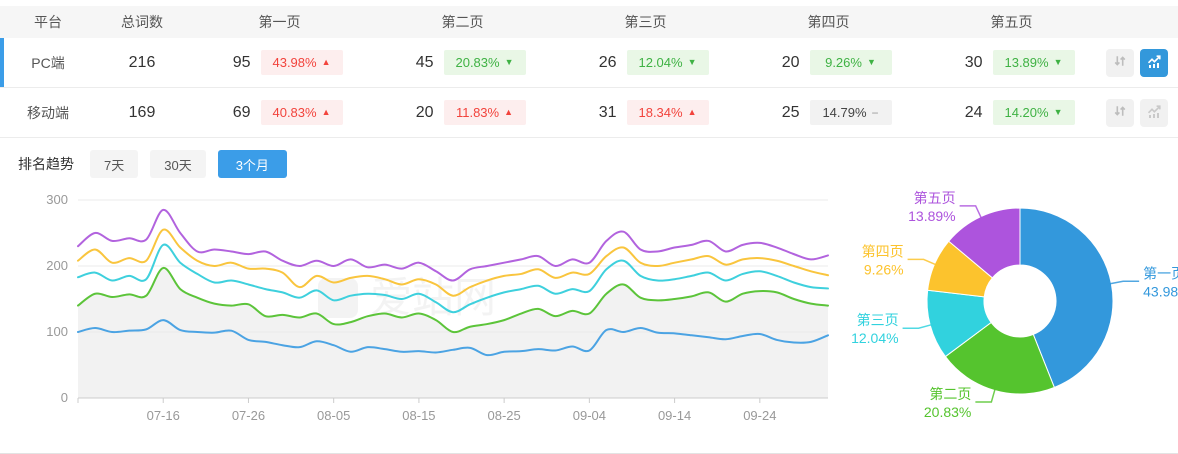  I want to click on x-axis-label: 07-26, so click(248, 415).